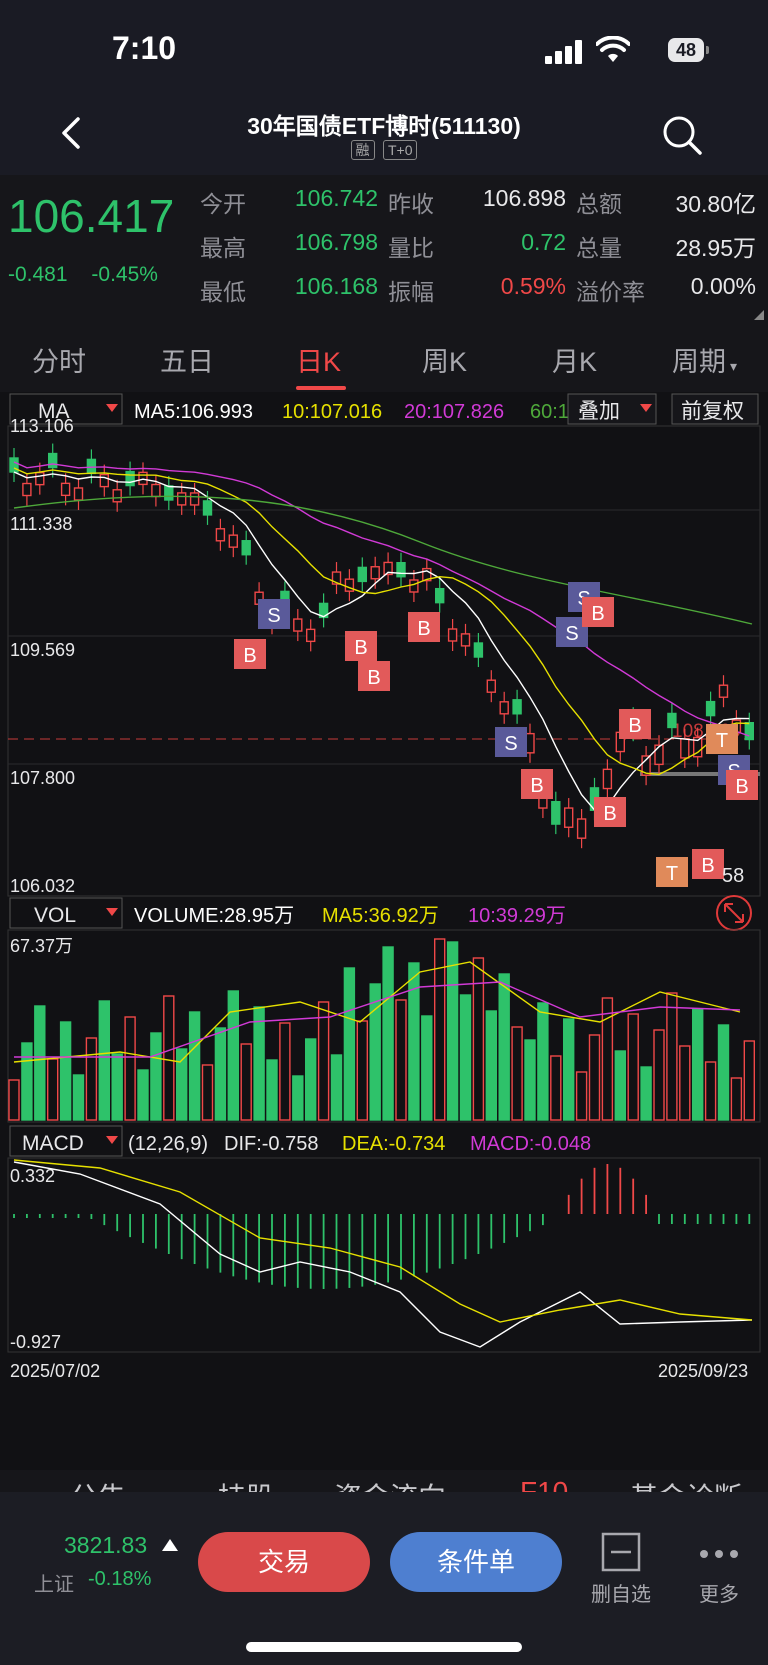 This screenshot has width=768, height=1665. What do you see at coordinates (530, 1144) in the screenshot?
I see `macd-value: MACD:-0.048` at bounding box center [530, 1144].